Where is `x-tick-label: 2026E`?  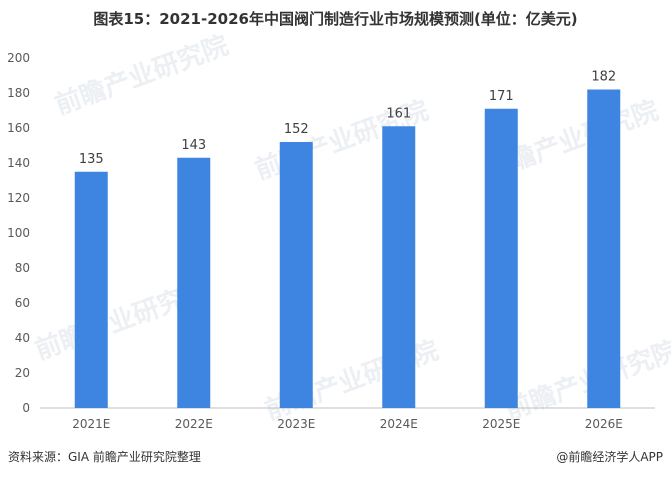 x-tick-label: 2026E is located at coordinates (604, 424).